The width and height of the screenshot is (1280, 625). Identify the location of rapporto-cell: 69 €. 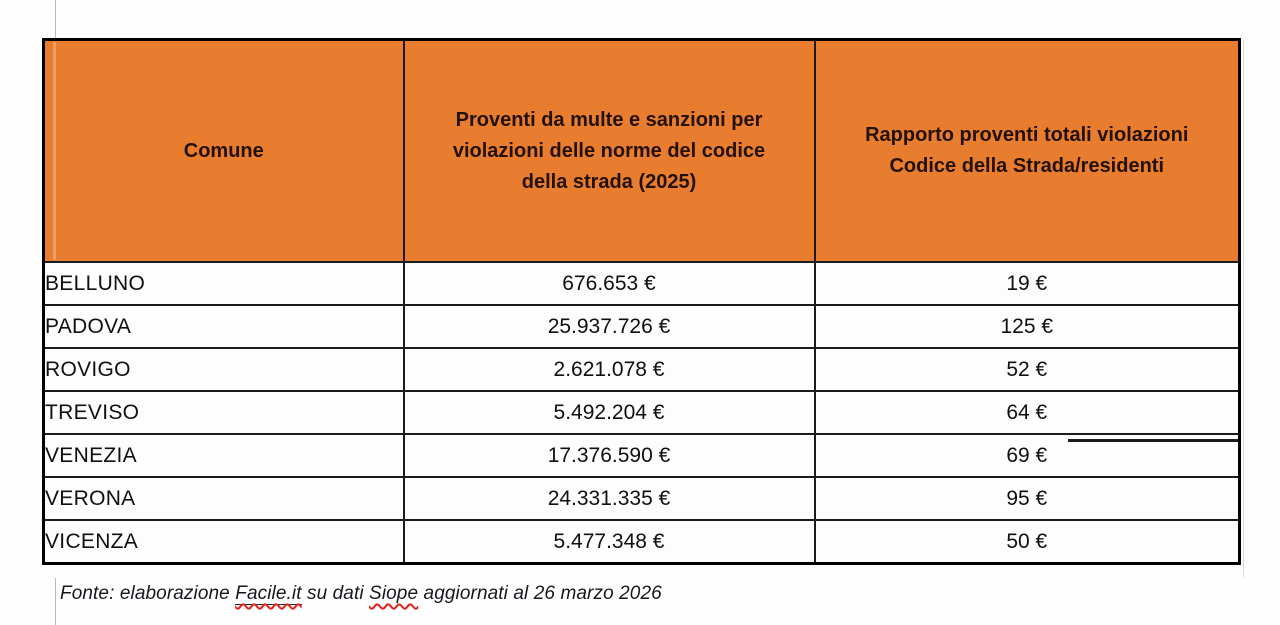
(1027, 455).